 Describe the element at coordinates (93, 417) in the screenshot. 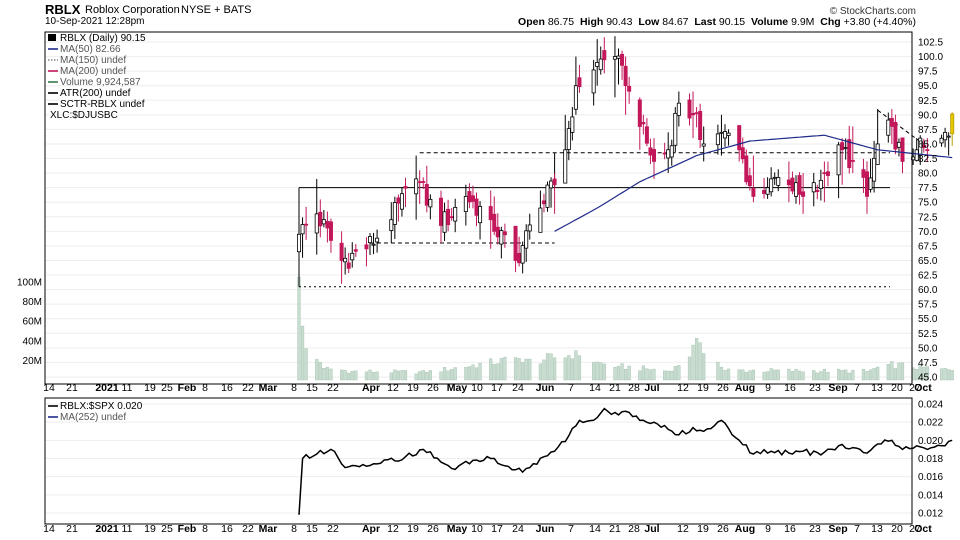

I see `legend-entry: MA(252) undef` at that location.